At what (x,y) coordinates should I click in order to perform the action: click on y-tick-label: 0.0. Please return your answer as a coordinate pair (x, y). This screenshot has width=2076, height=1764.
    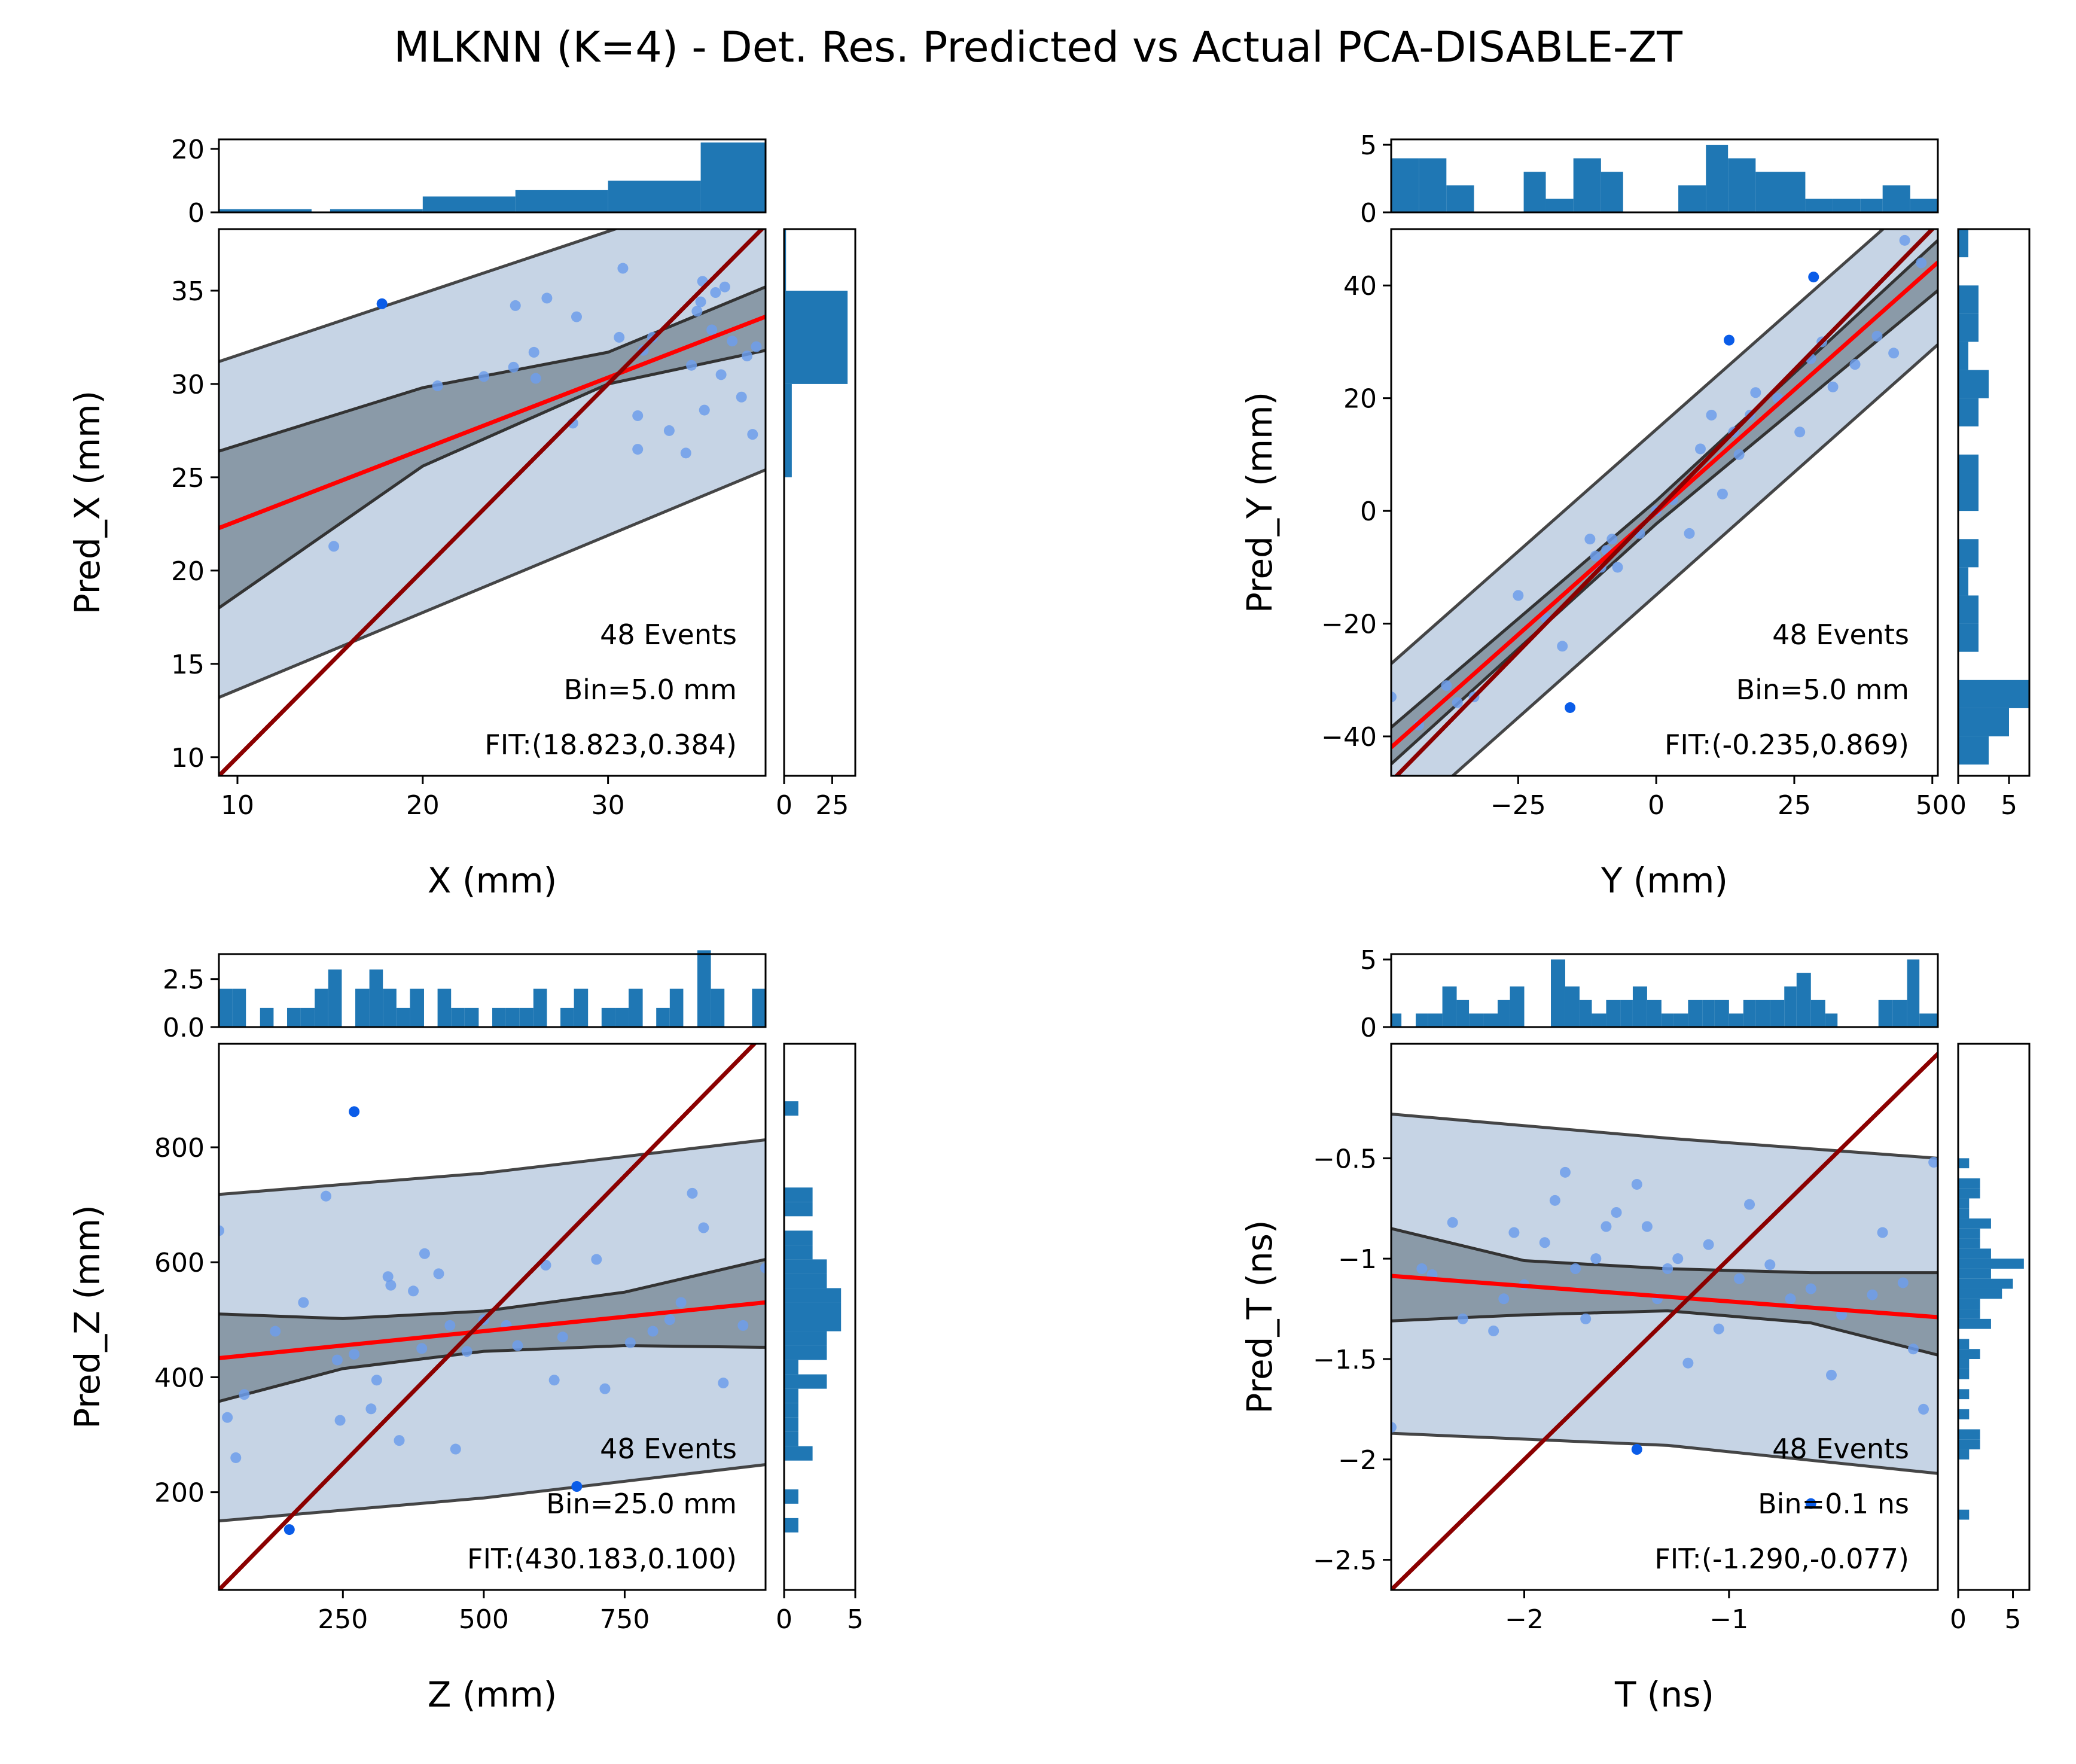
    Looking at the image, I should click on (184, 1028).